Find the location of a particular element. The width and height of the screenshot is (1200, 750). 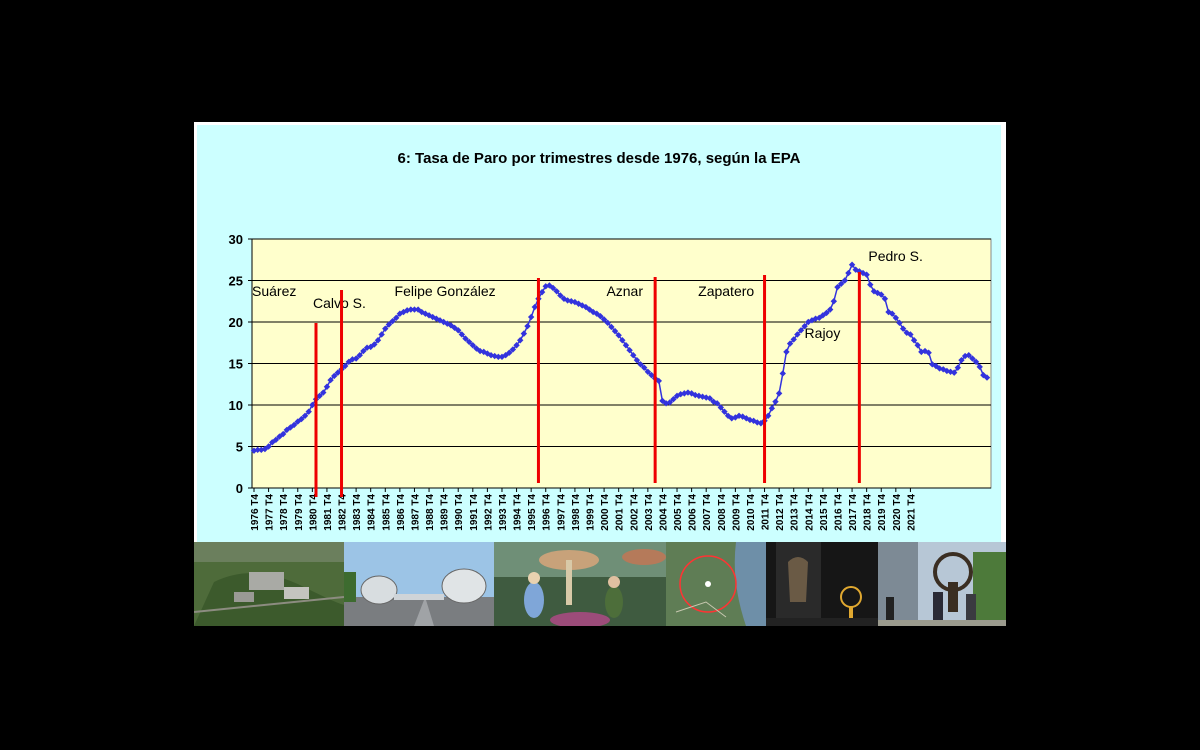

leader-label: Felipe González is located at coordinates (445, 291).